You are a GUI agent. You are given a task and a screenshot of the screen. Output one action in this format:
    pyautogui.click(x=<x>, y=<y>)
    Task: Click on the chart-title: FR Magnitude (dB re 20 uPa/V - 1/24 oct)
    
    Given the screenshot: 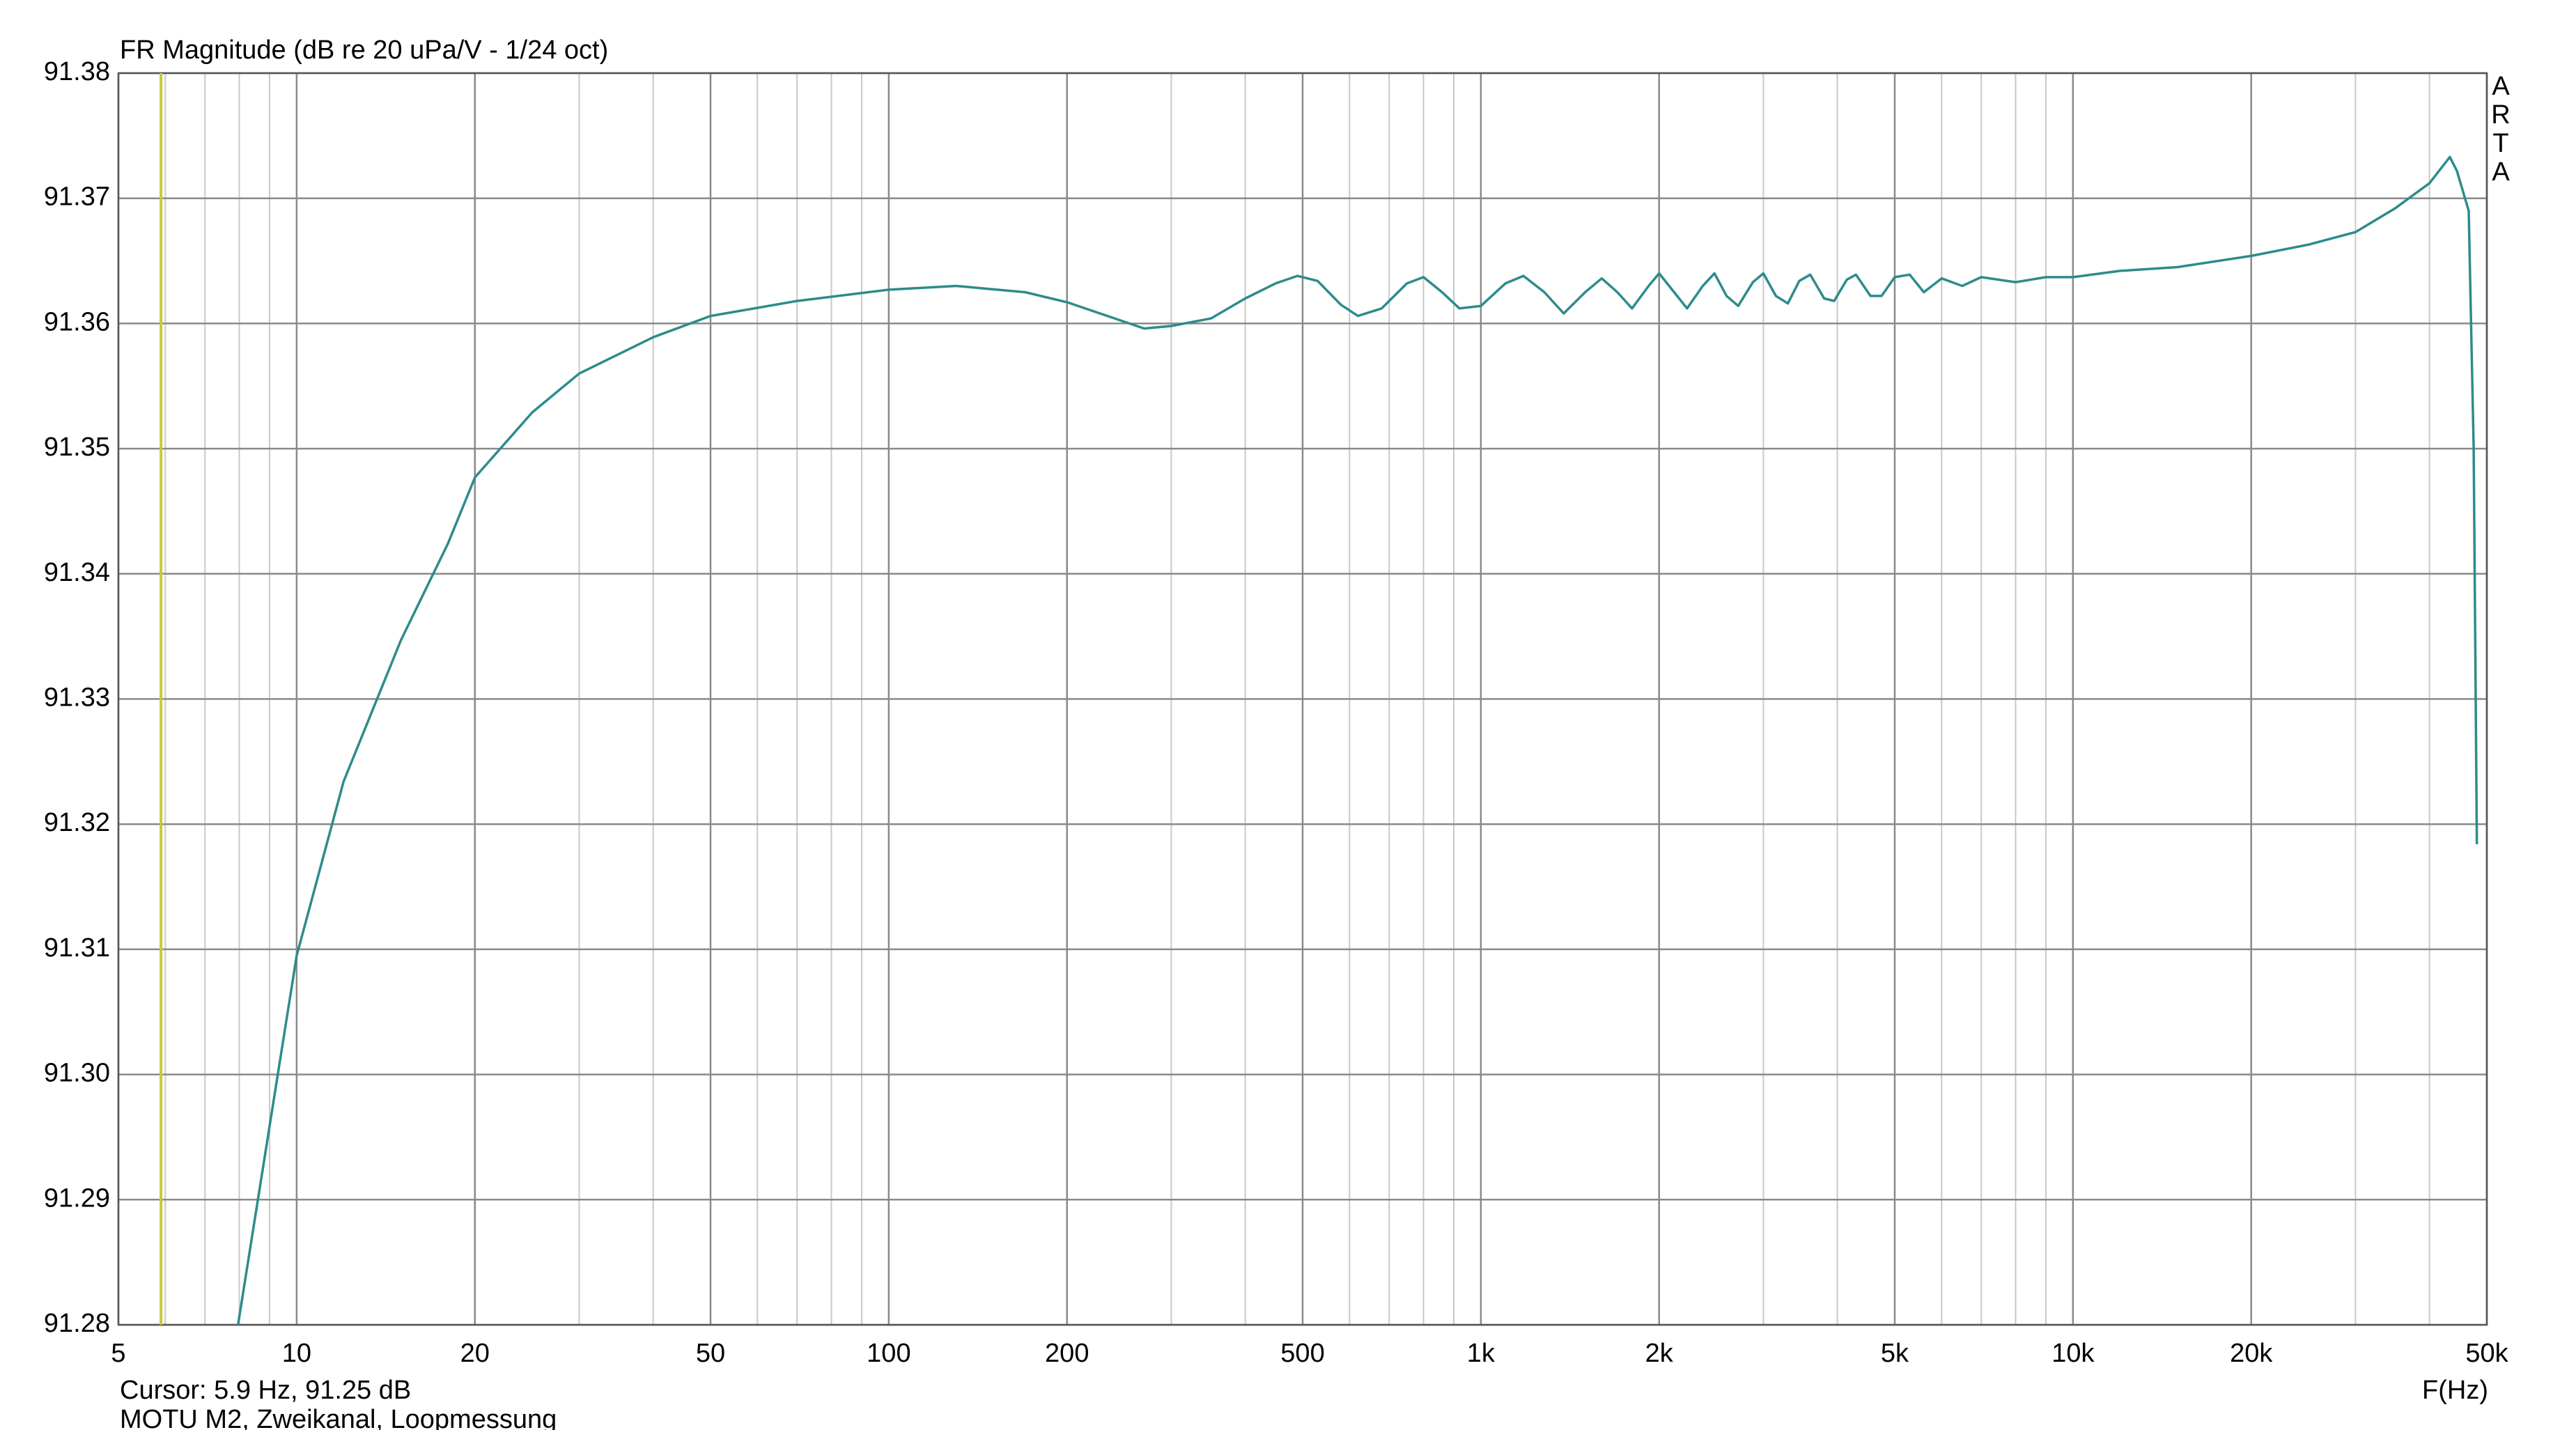 What is the action you would take?
    pyautogui.click(x=364, y=50)
    